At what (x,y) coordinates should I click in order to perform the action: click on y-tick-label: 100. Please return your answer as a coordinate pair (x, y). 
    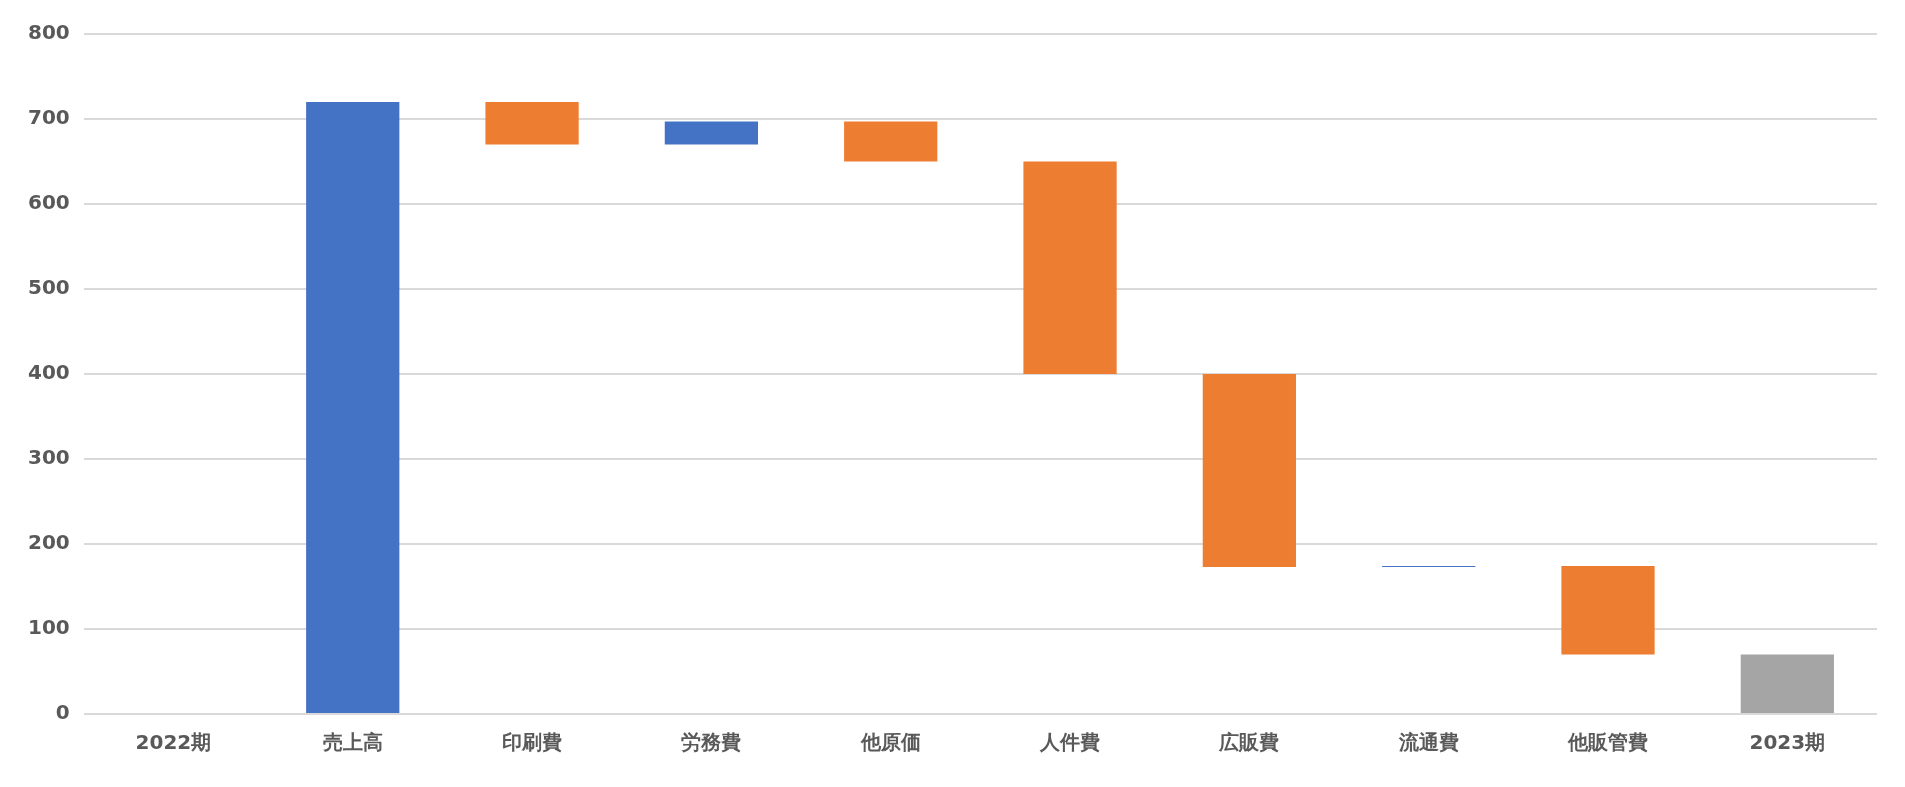
    Looking at the image, I should click on (49, 627).